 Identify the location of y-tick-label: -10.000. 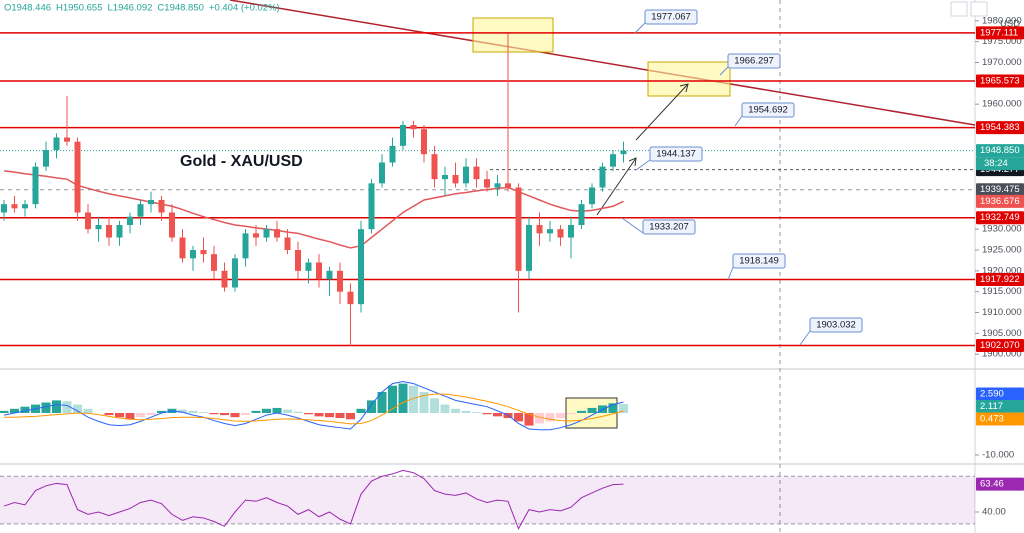
(998, 455).